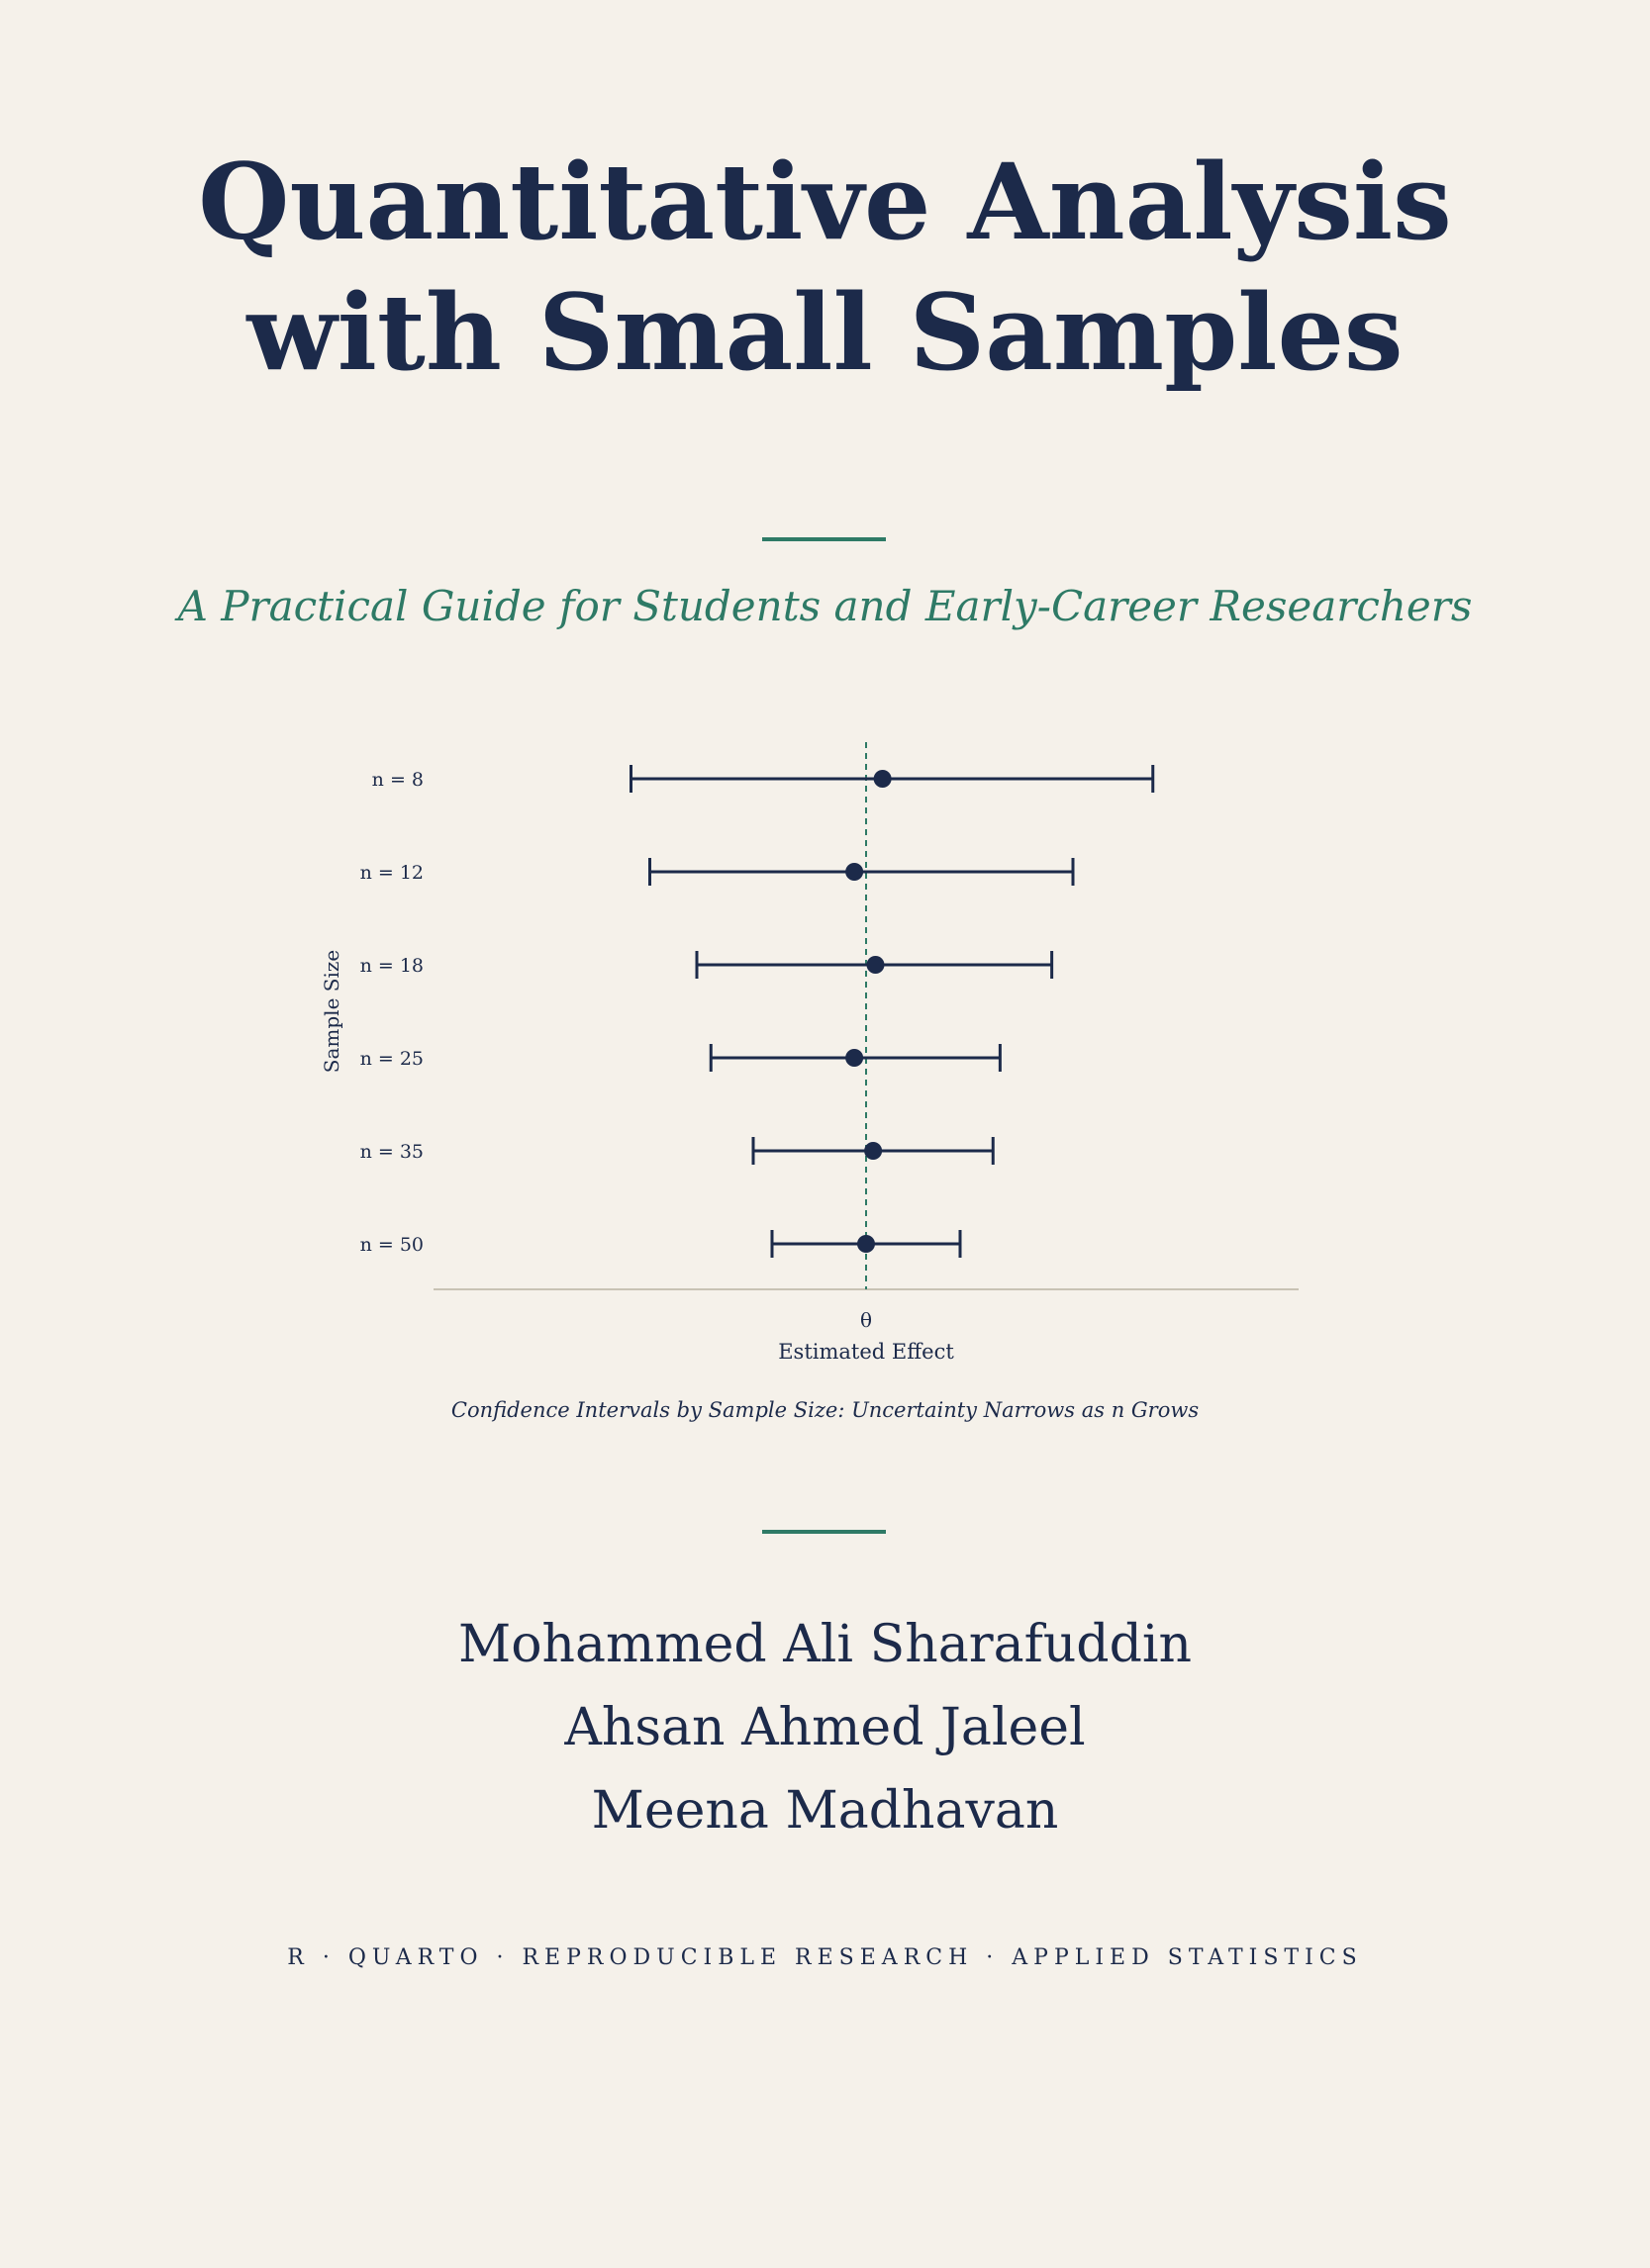  Describe the element at coordinates (824, 1532) in the screenshot. I see `bottom-divider` at that location.